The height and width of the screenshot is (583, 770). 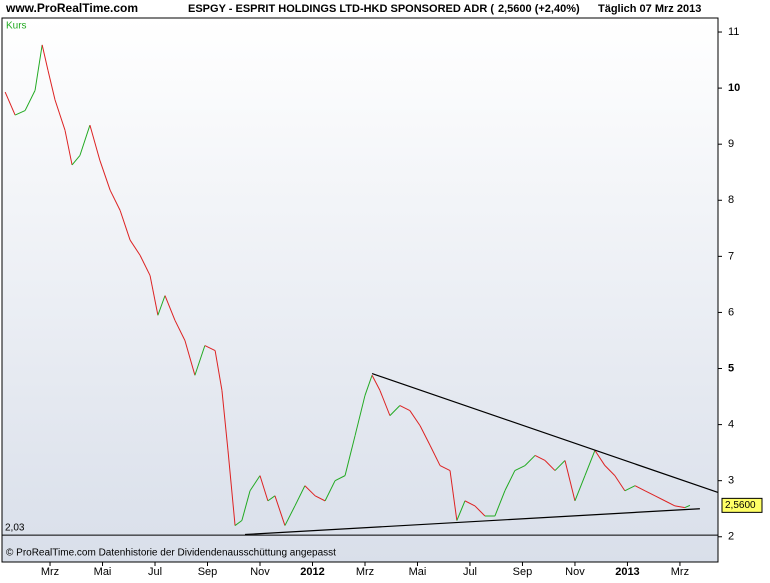 What do you see at coordinates (312, 572) in the screenshot?
I see `x-tick-label: 2012` at bounding box center [312, 572].